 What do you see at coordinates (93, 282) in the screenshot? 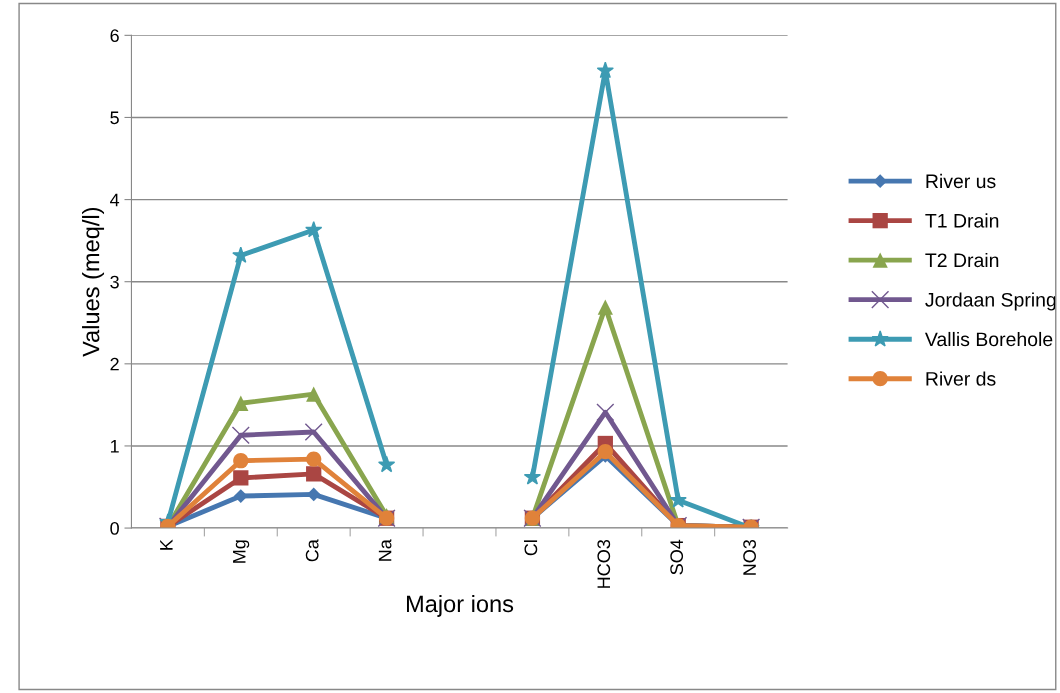
I see `y-axis-title: Values (meq/l)` at bounding box center [93, 282].